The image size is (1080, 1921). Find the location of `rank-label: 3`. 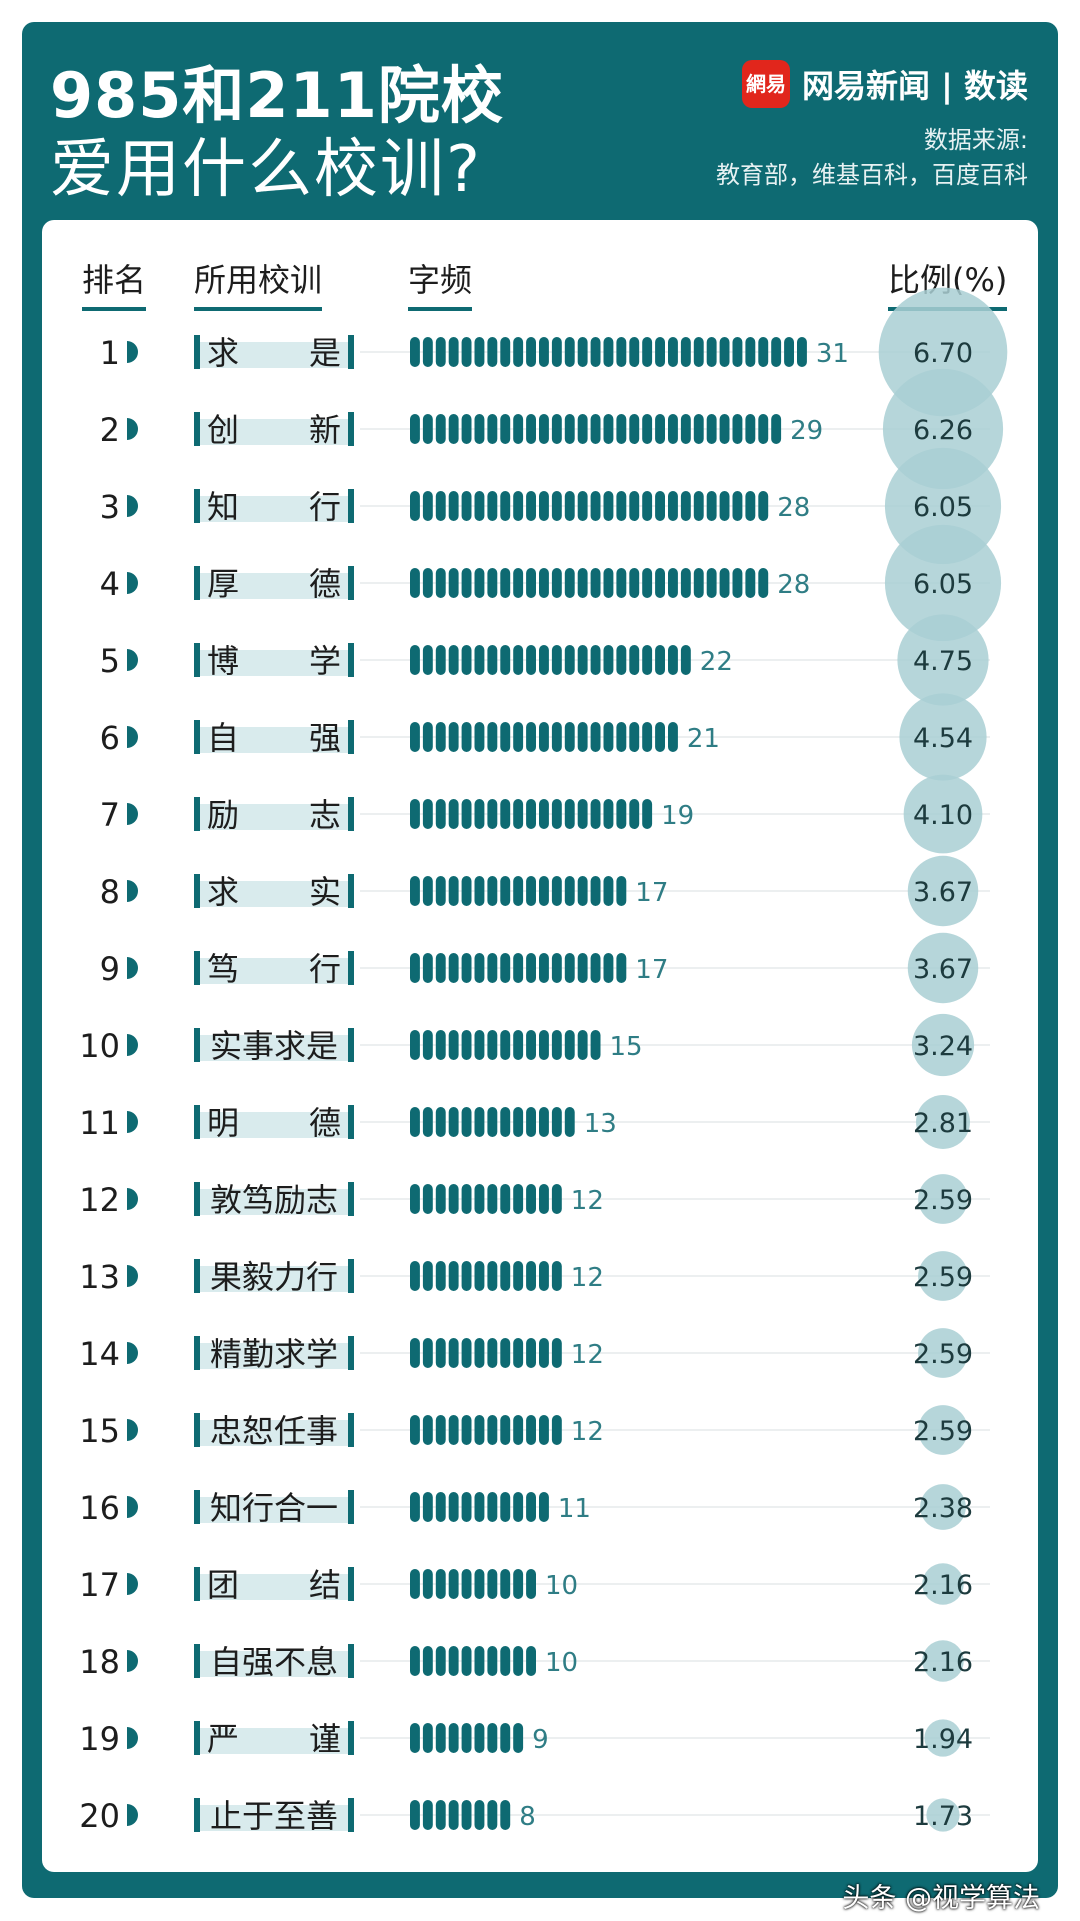

rank-label: 3 is located at coordinates (110, 507).